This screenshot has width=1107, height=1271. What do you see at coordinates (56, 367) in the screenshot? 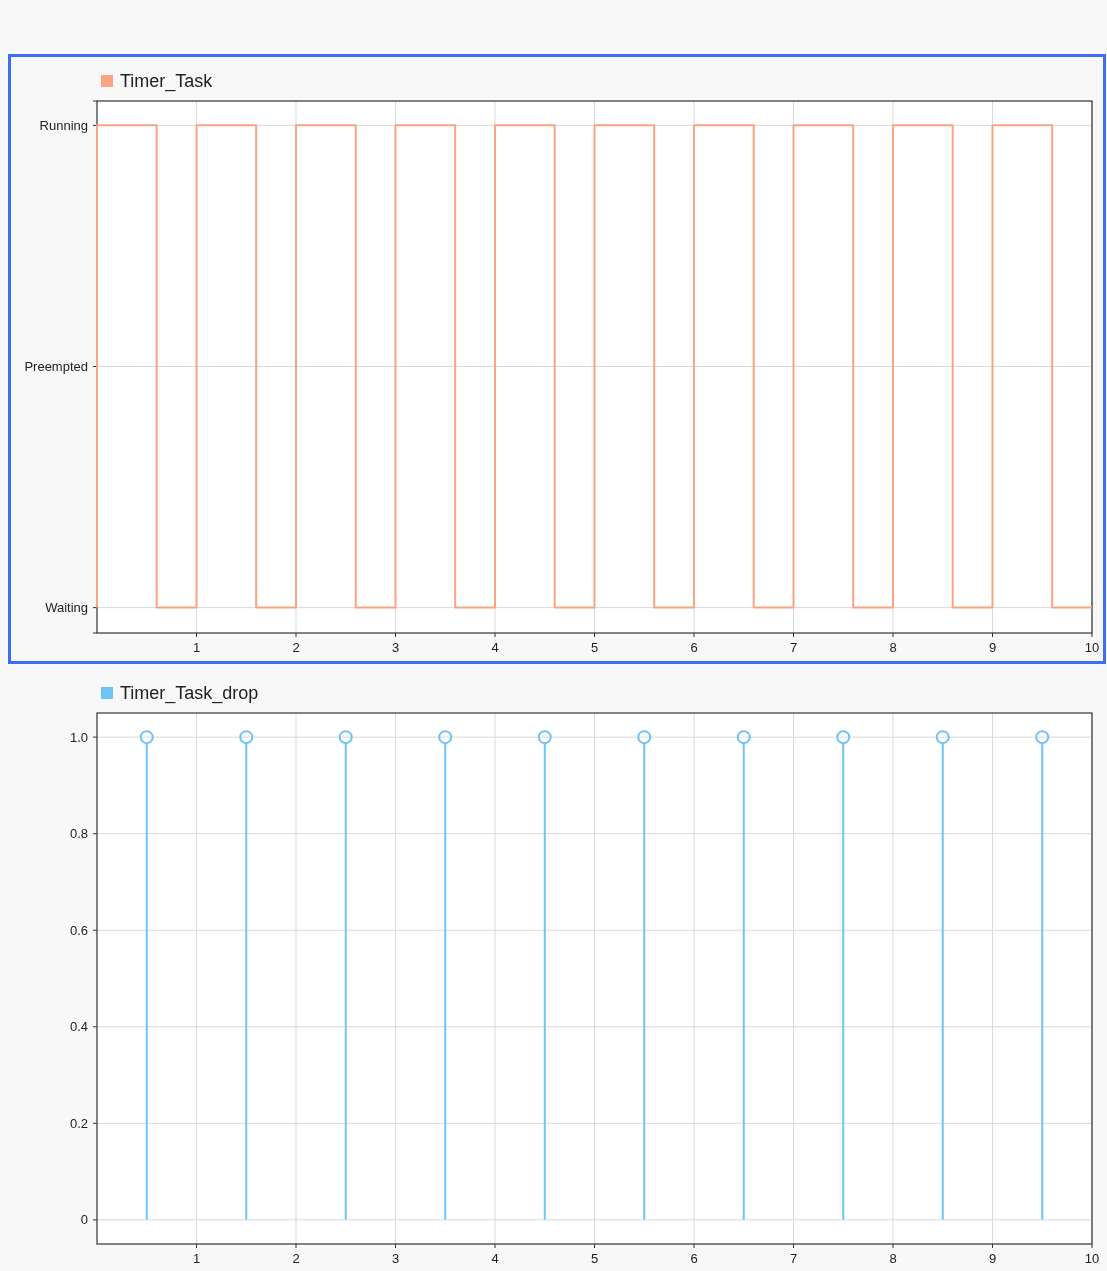
I see `text: Preempted` at bounding box center [56, 367].